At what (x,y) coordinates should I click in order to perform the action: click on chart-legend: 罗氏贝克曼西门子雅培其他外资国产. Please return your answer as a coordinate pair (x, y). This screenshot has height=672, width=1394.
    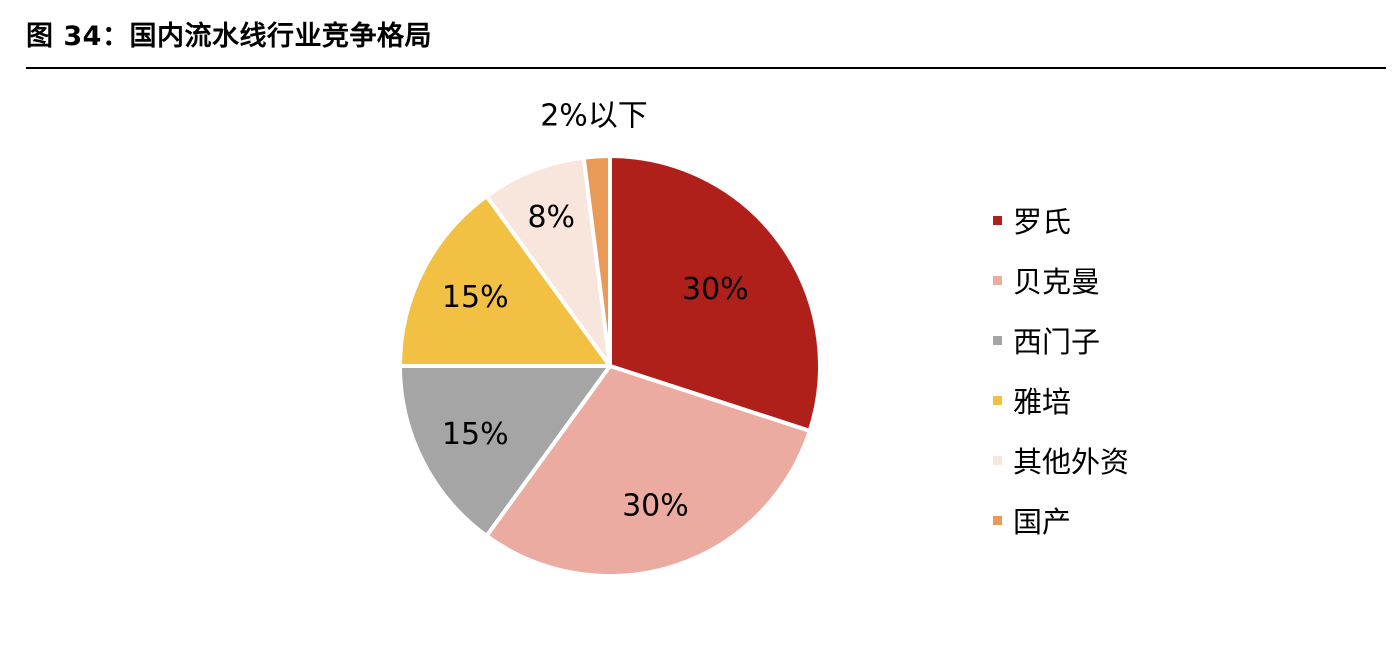
    Looking at the image, I should click on (1061, 370).